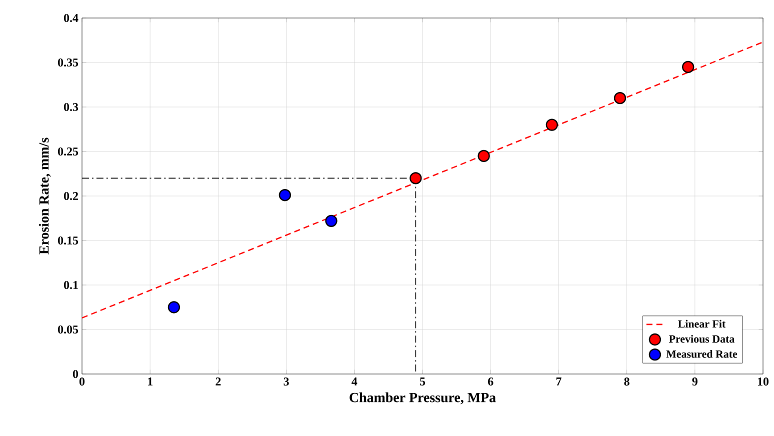 This screenshot has width=774, height=436. Describe the element at coordinates (68, 151) in the screenshot. I see `y-tick-label: 0.25` at that location.